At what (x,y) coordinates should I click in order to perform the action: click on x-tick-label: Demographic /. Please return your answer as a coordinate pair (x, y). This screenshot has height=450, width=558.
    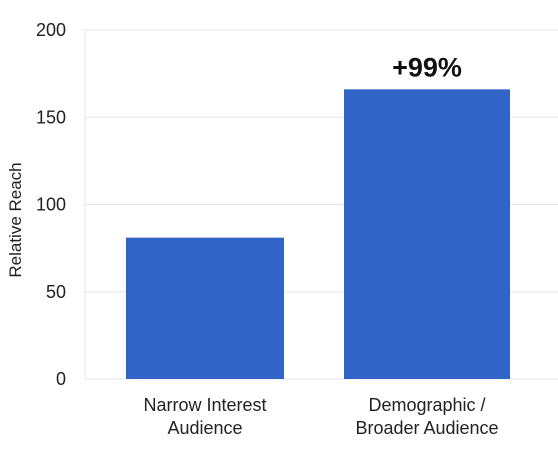
    Looking at the image, I should click on (426, 405).